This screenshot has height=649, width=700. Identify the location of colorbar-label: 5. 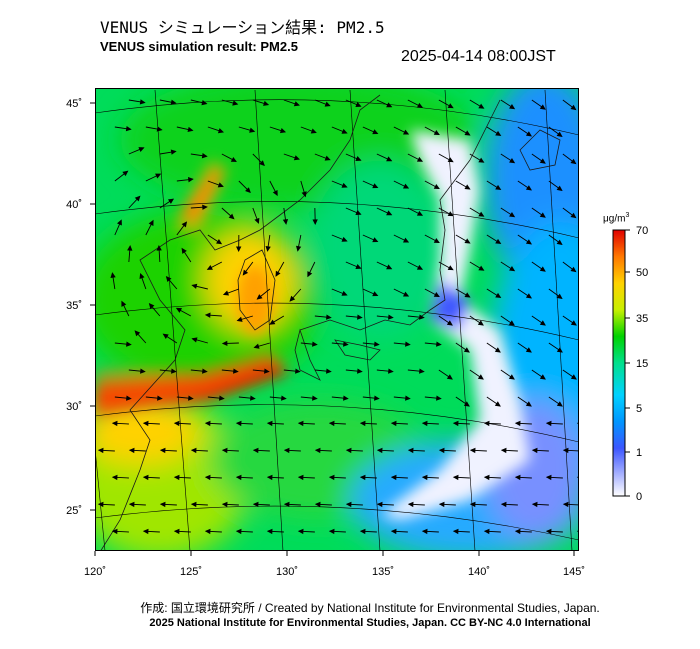
(639, 409).